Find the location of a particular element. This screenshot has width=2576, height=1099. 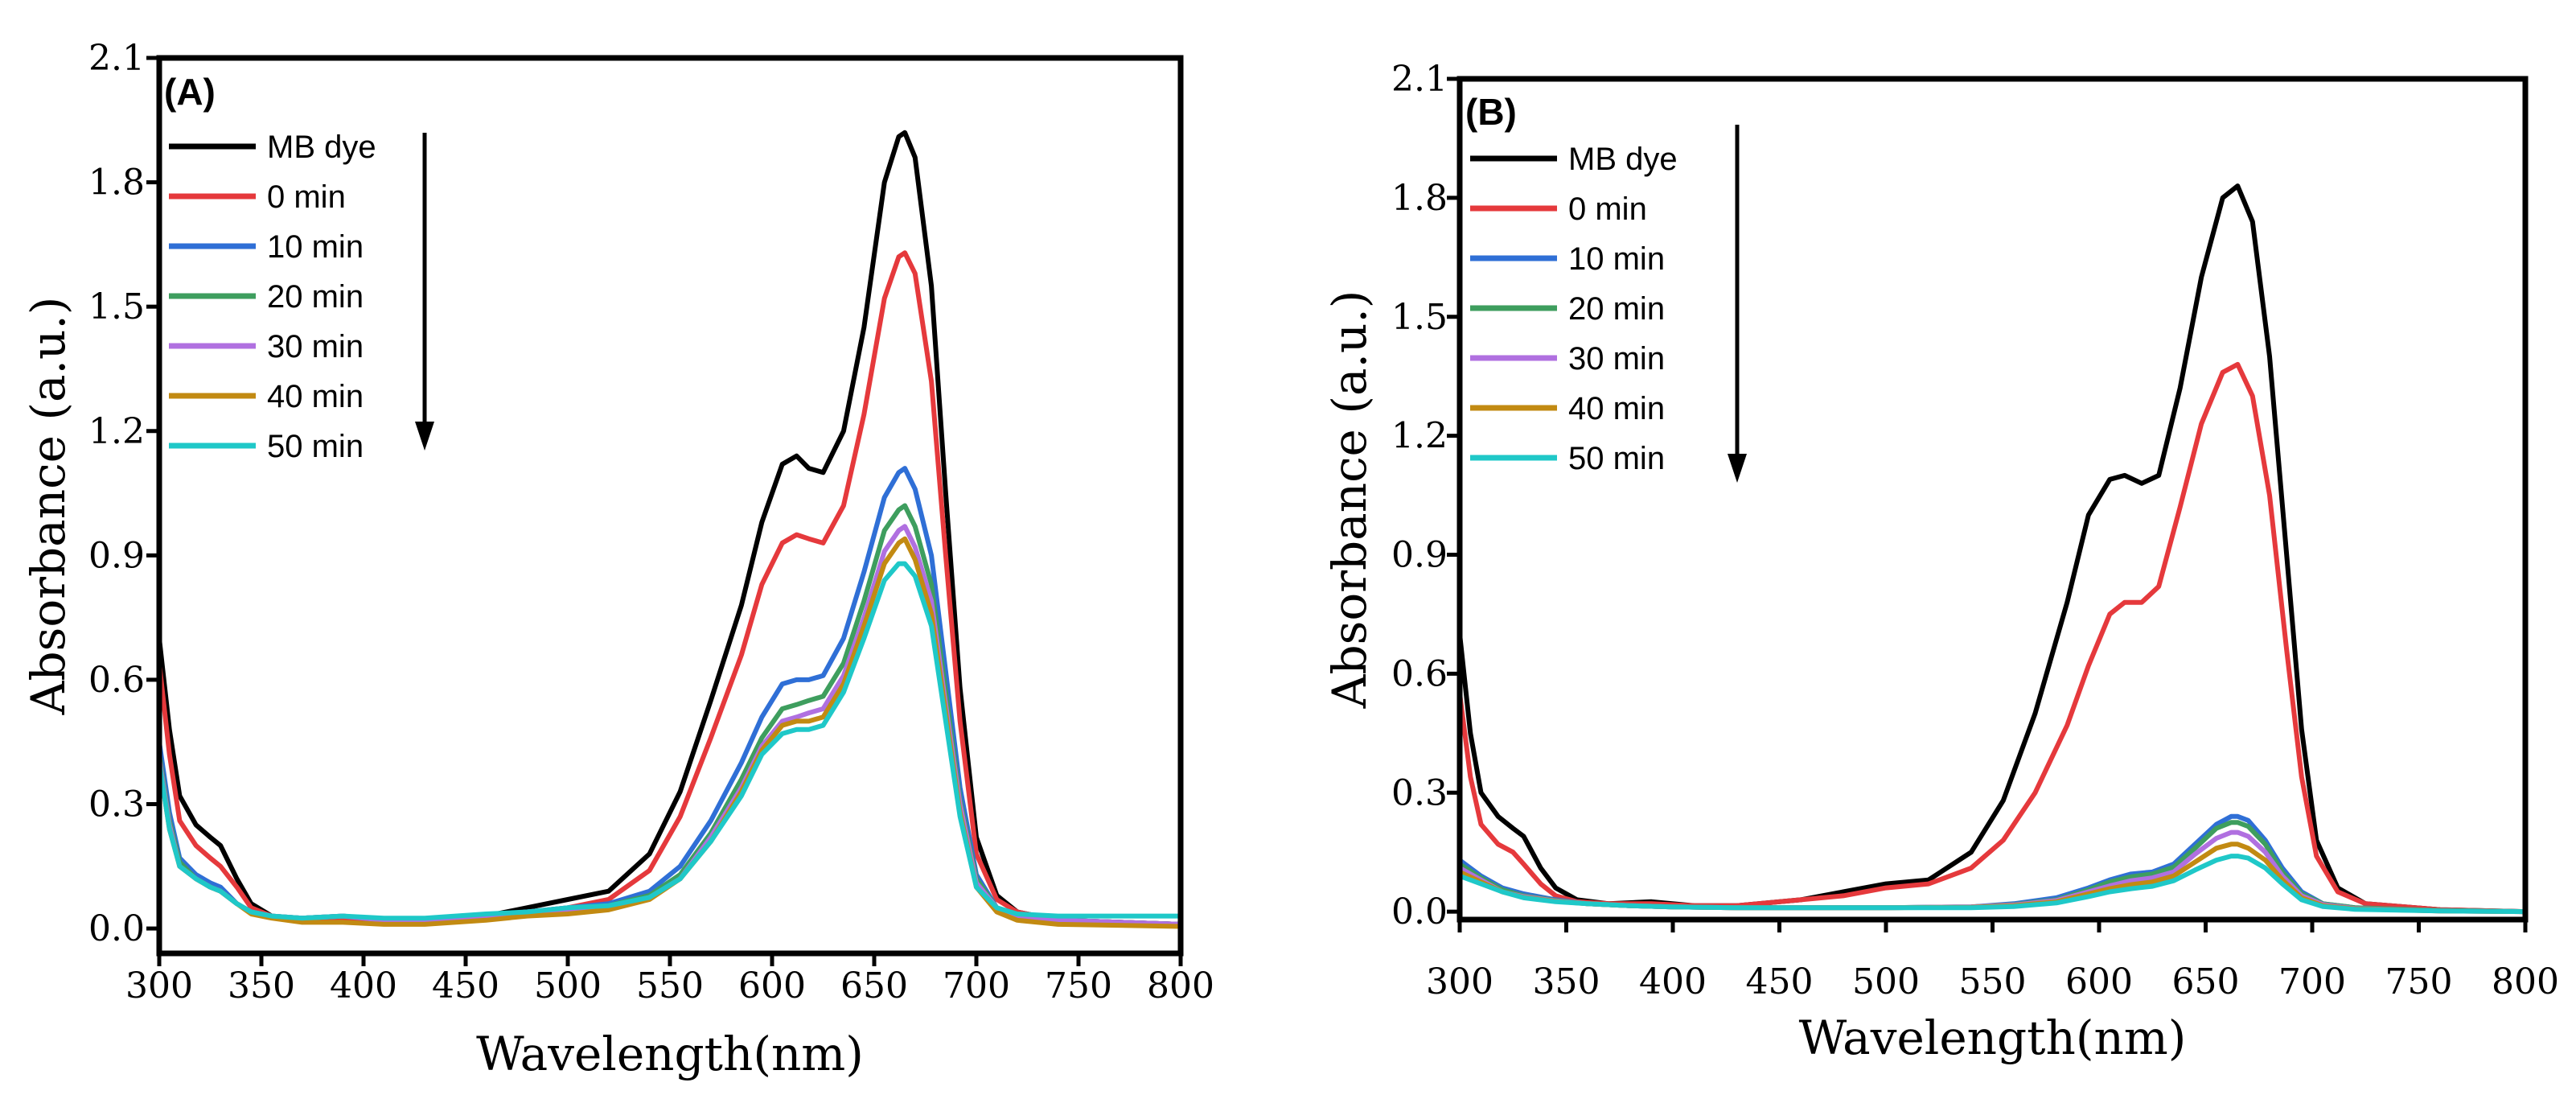

panel-label: (B) is located at coordinates (1491, 112).